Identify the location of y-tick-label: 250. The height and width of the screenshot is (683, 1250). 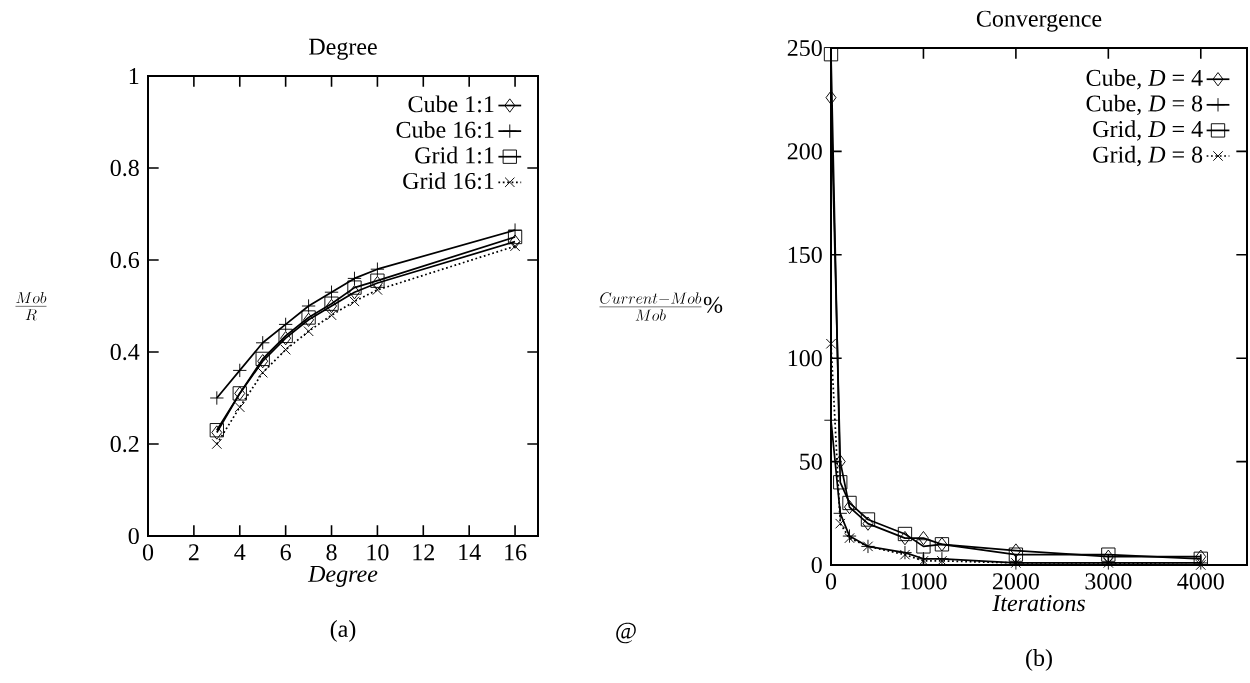
(804, 48).